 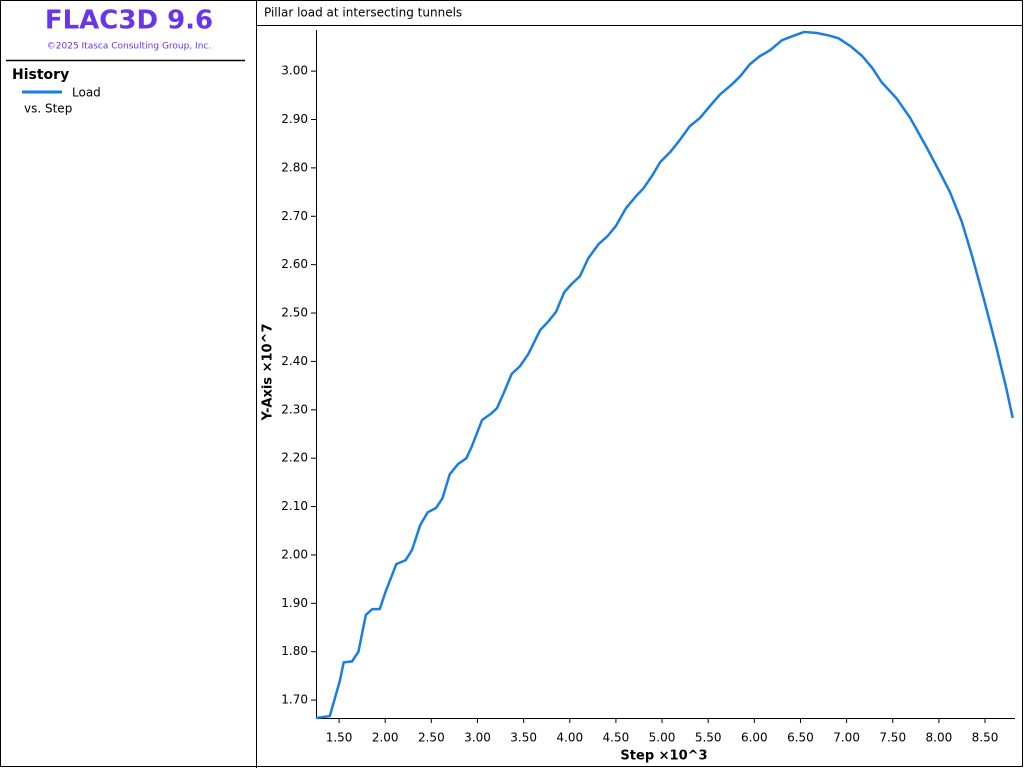 I want to click on chart-title: Pillar load at intersecting tunnels, so click(x=363, y=13).